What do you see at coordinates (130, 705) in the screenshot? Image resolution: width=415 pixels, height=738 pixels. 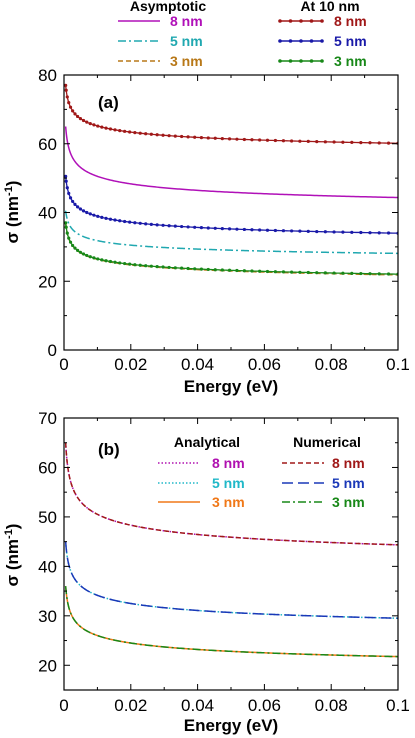 I see `x-tick-label: 0.02` at bounding box center [130, 705].